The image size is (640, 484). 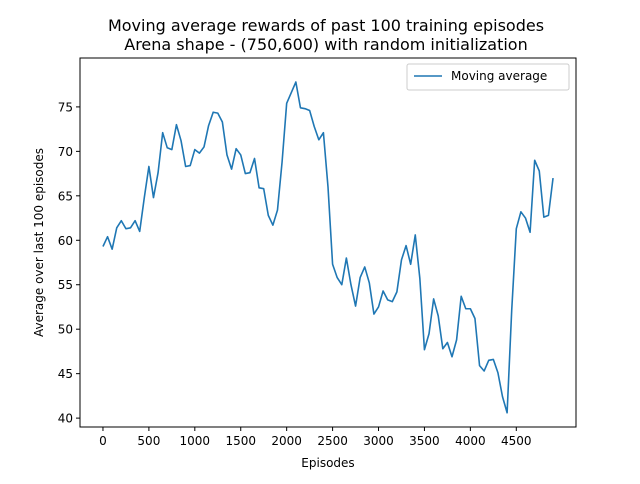 What do you see at coordinates (148, 441) in the screenshot?
I see `x-tick-label: 500` at bounding box center [148, 441].